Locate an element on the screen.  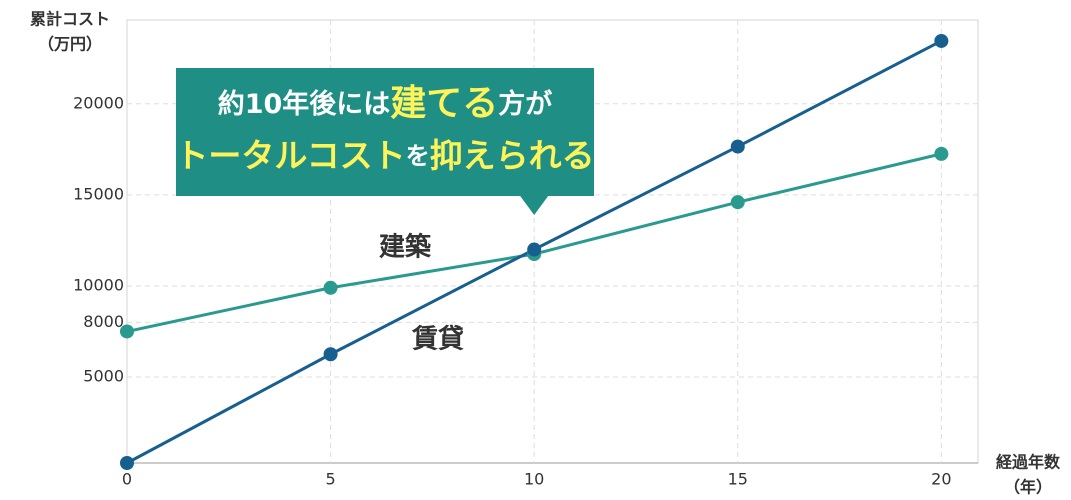
callout-segment: を is located at coordinates (418, 156).